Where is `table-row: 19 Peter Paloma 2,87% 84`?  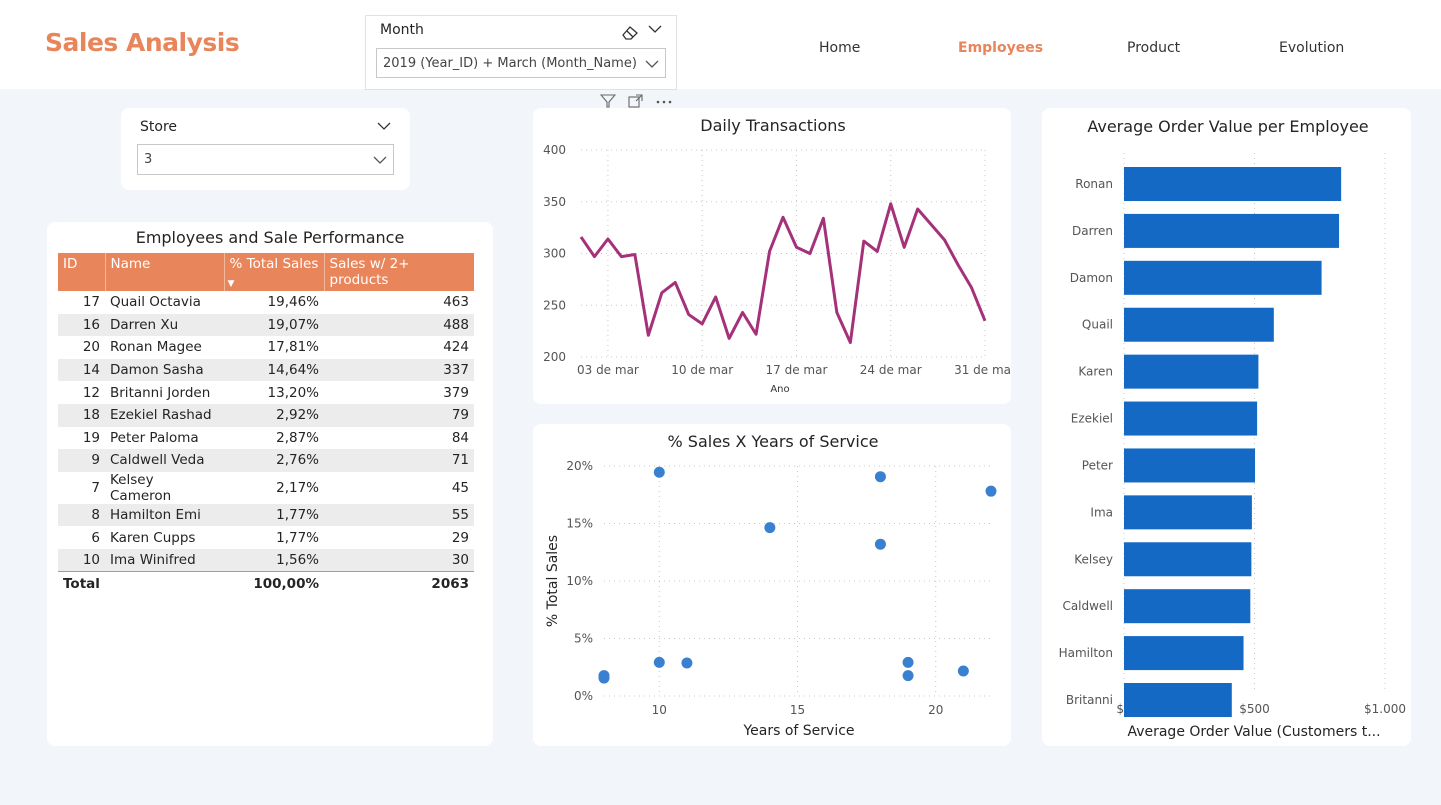
table-row: 19 Peter Paloma 2,87% 84 is located at coordinates (266, 438).